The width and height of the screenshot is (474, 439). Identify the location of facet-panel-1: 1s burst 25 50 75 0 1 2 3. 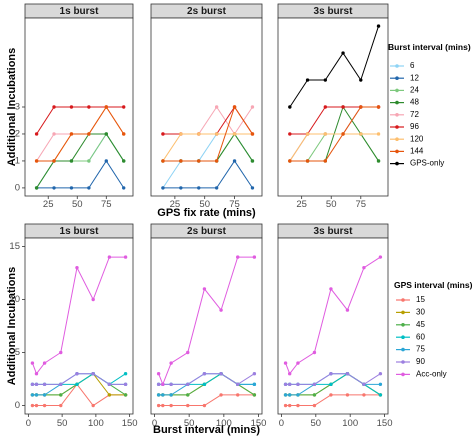
(74, 106).